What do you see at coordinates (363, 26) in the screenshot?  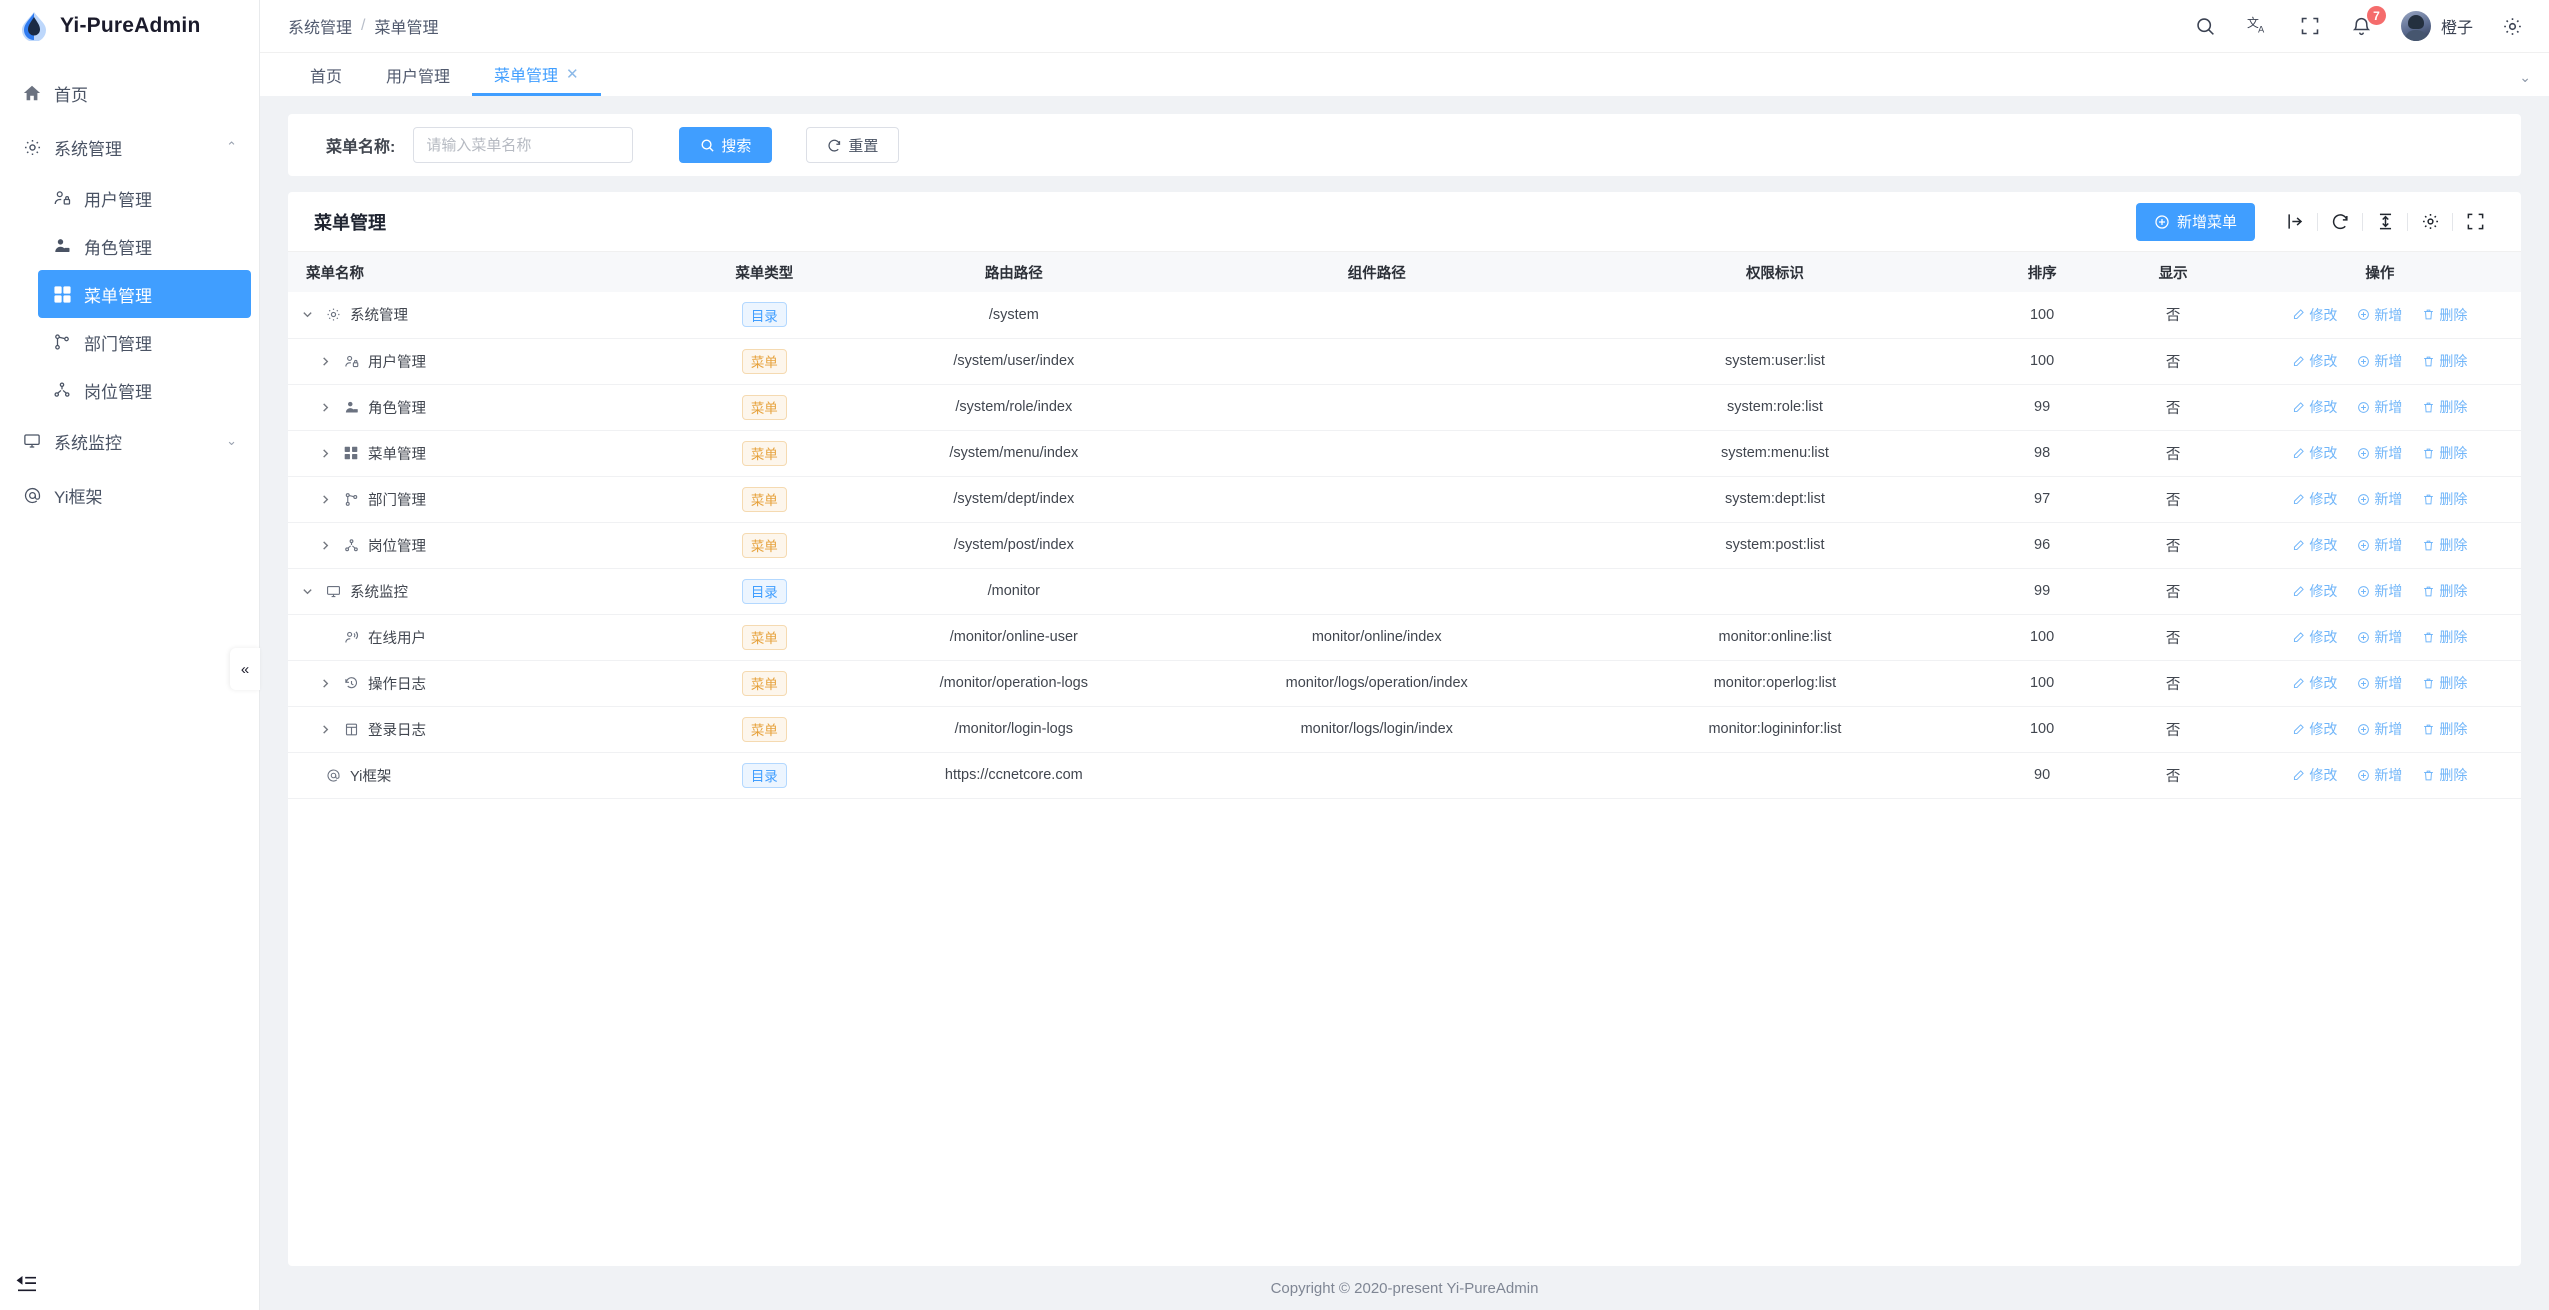 I see `breadcrumb: 系统管理 / 菜单管理` at bounding box center [363, 26].